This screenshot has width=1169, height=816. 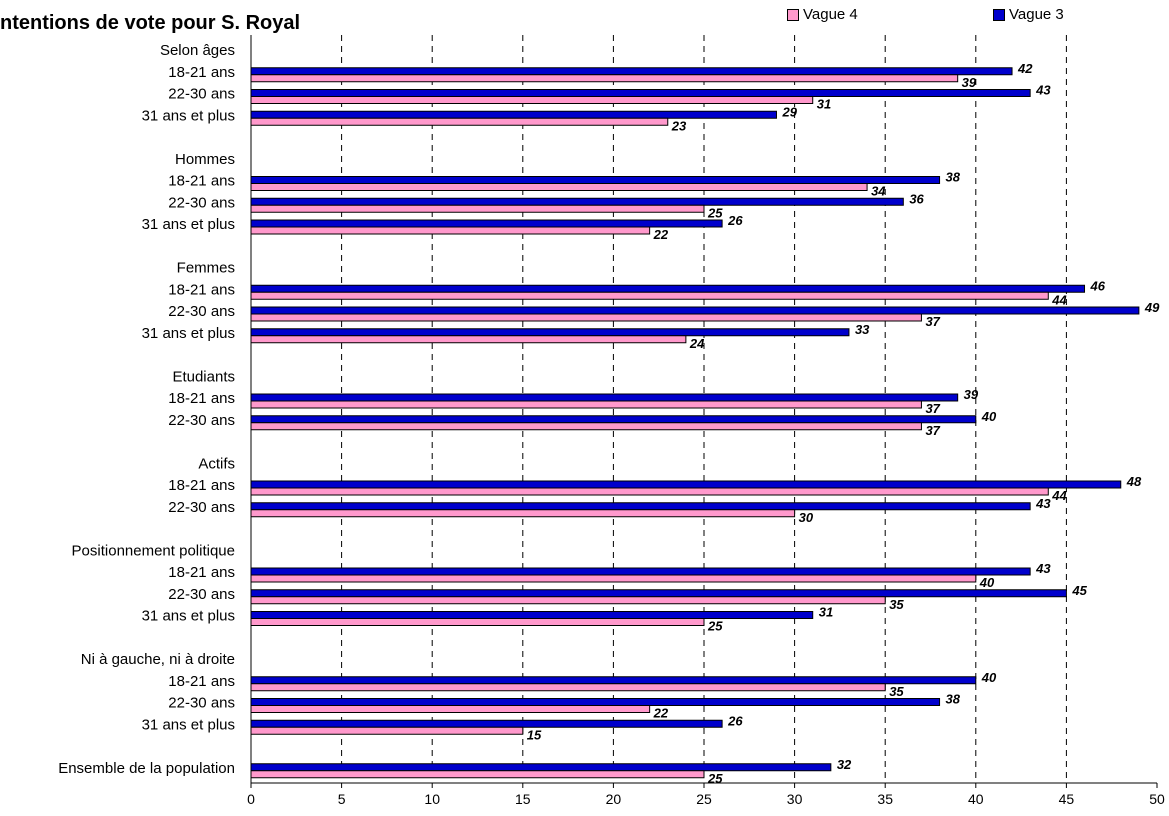 What do you see at coordinates (1067, 799) in the screenshot?
I see `x-tick-label: 45` at bounding box center [1067, 799].